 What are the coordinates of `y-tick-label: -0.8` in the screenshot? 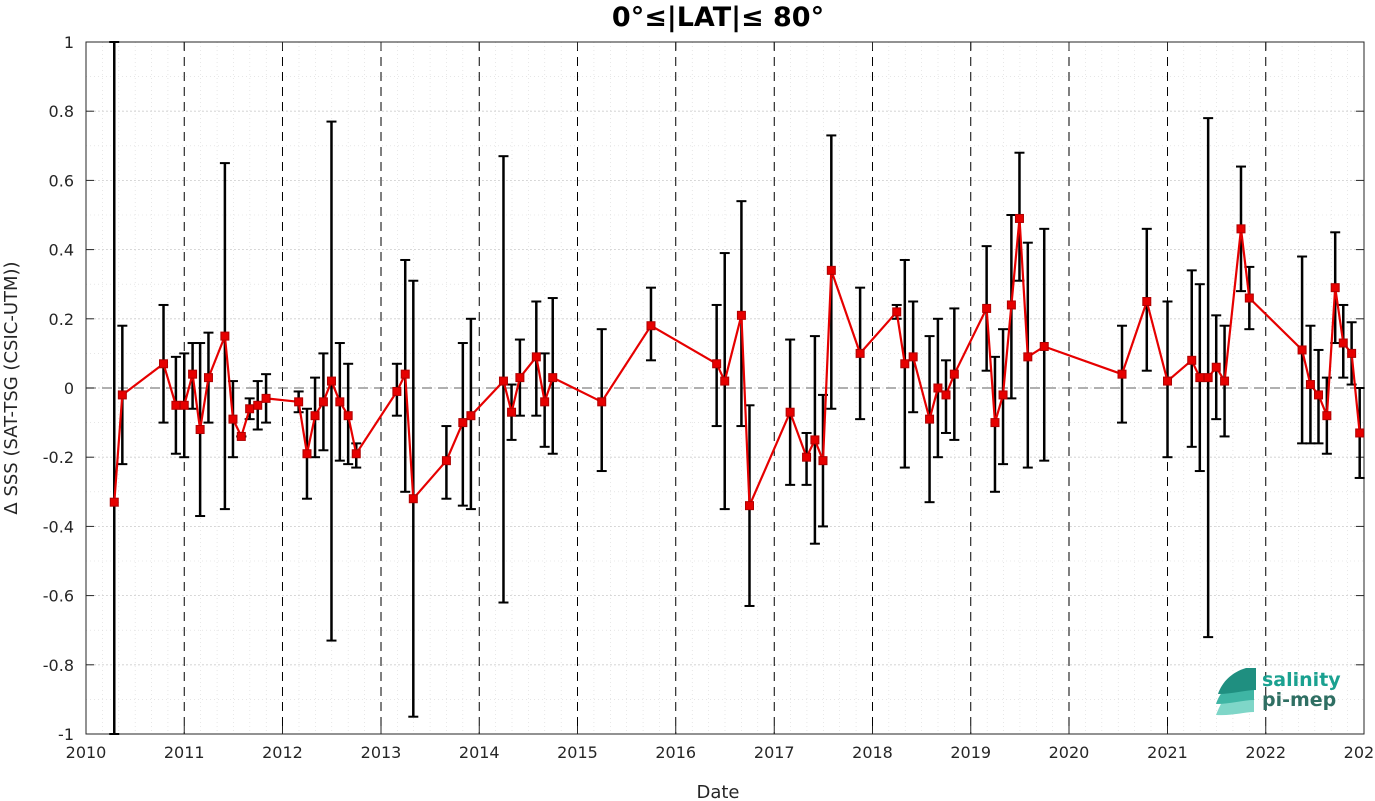 It's located at (58, 665).